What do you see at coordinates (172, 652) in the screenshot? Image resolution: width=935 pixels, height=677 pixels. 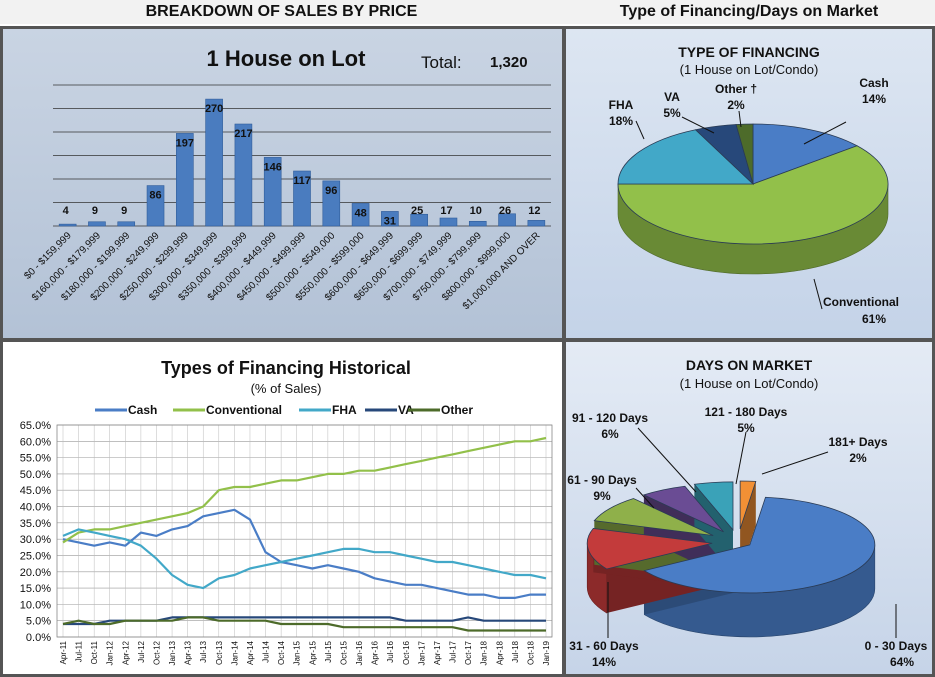 I see `x-tick-label: Jan-13` at bounding box center [172, 652].